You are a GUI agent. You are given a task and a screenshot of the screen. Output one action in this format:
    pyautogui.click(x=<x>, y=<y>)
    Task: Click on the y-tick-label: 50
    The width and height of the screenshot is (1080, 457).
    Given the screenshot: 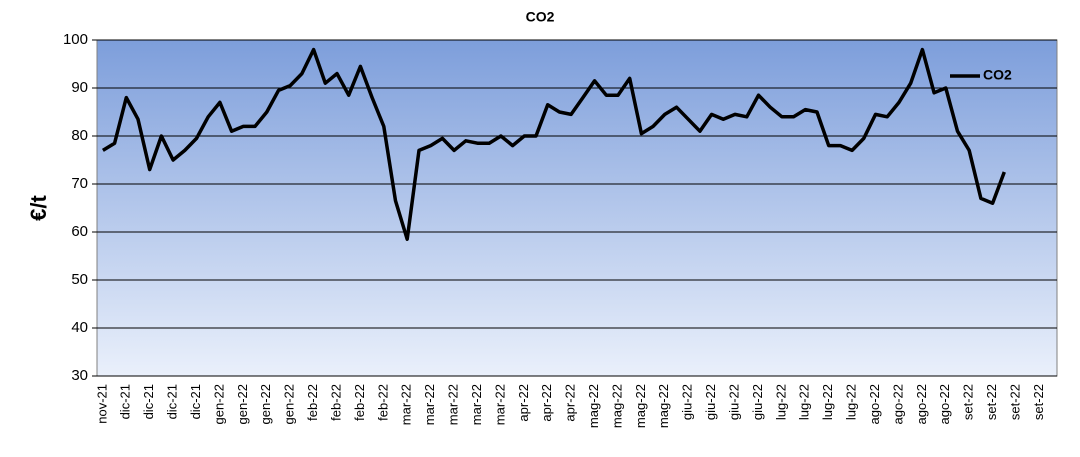 What is the action you would take?
    pyautogui.click(x=79, y=279)
    